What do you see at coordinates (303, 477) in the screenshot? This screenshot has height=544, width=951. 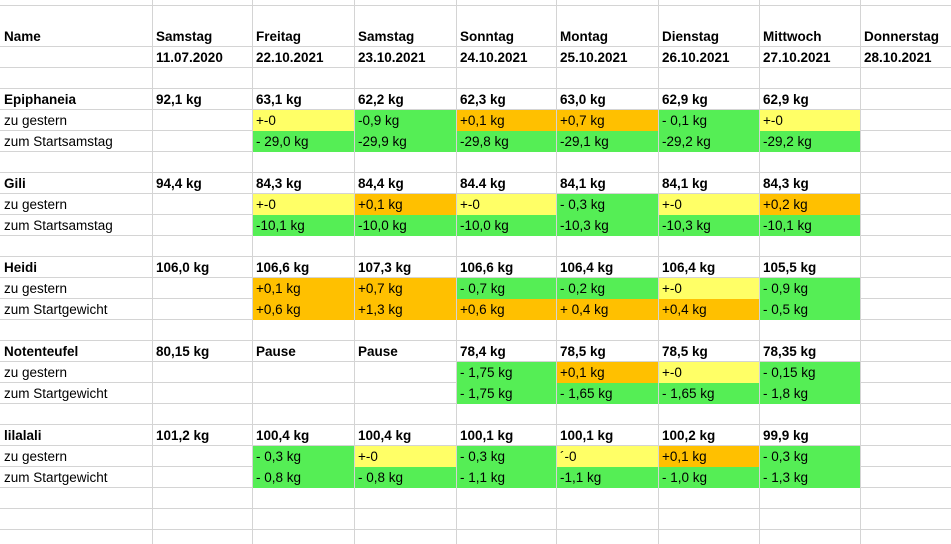 I see `total-value: - 0,8 kg` at bounding box center [303, 477].